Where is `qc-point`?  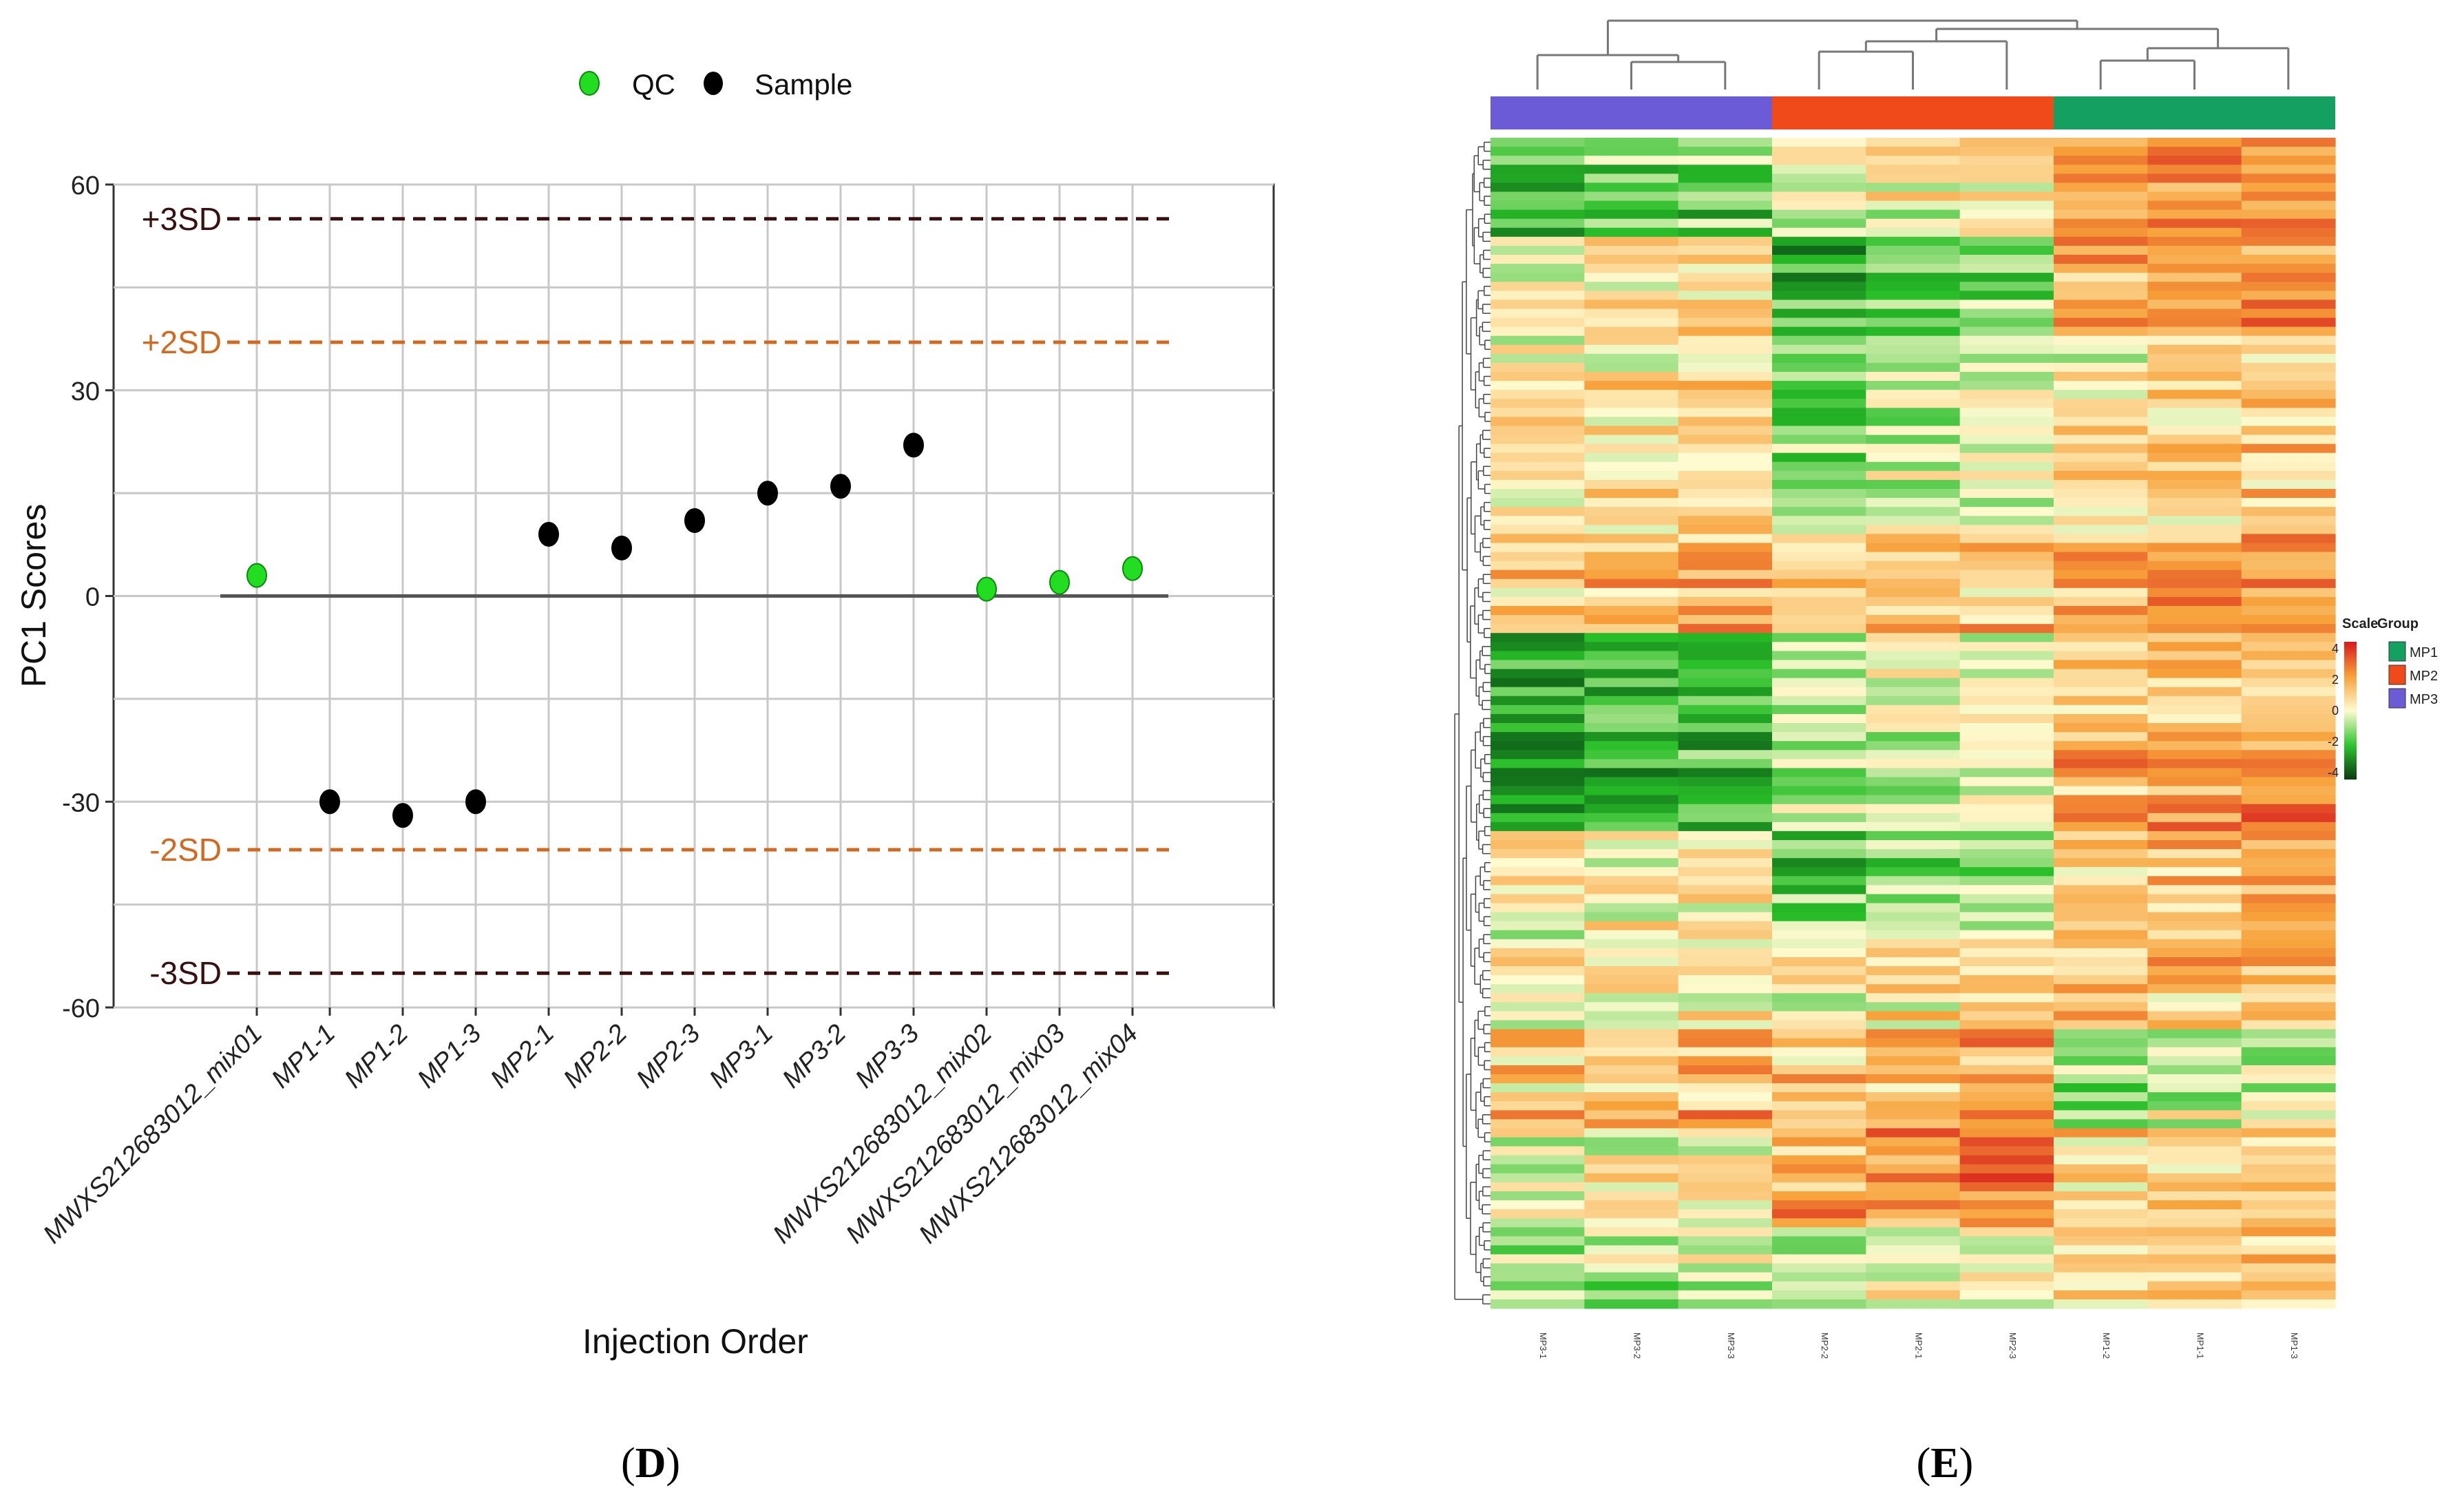
qc-point is located at coordinates (1059, 582).